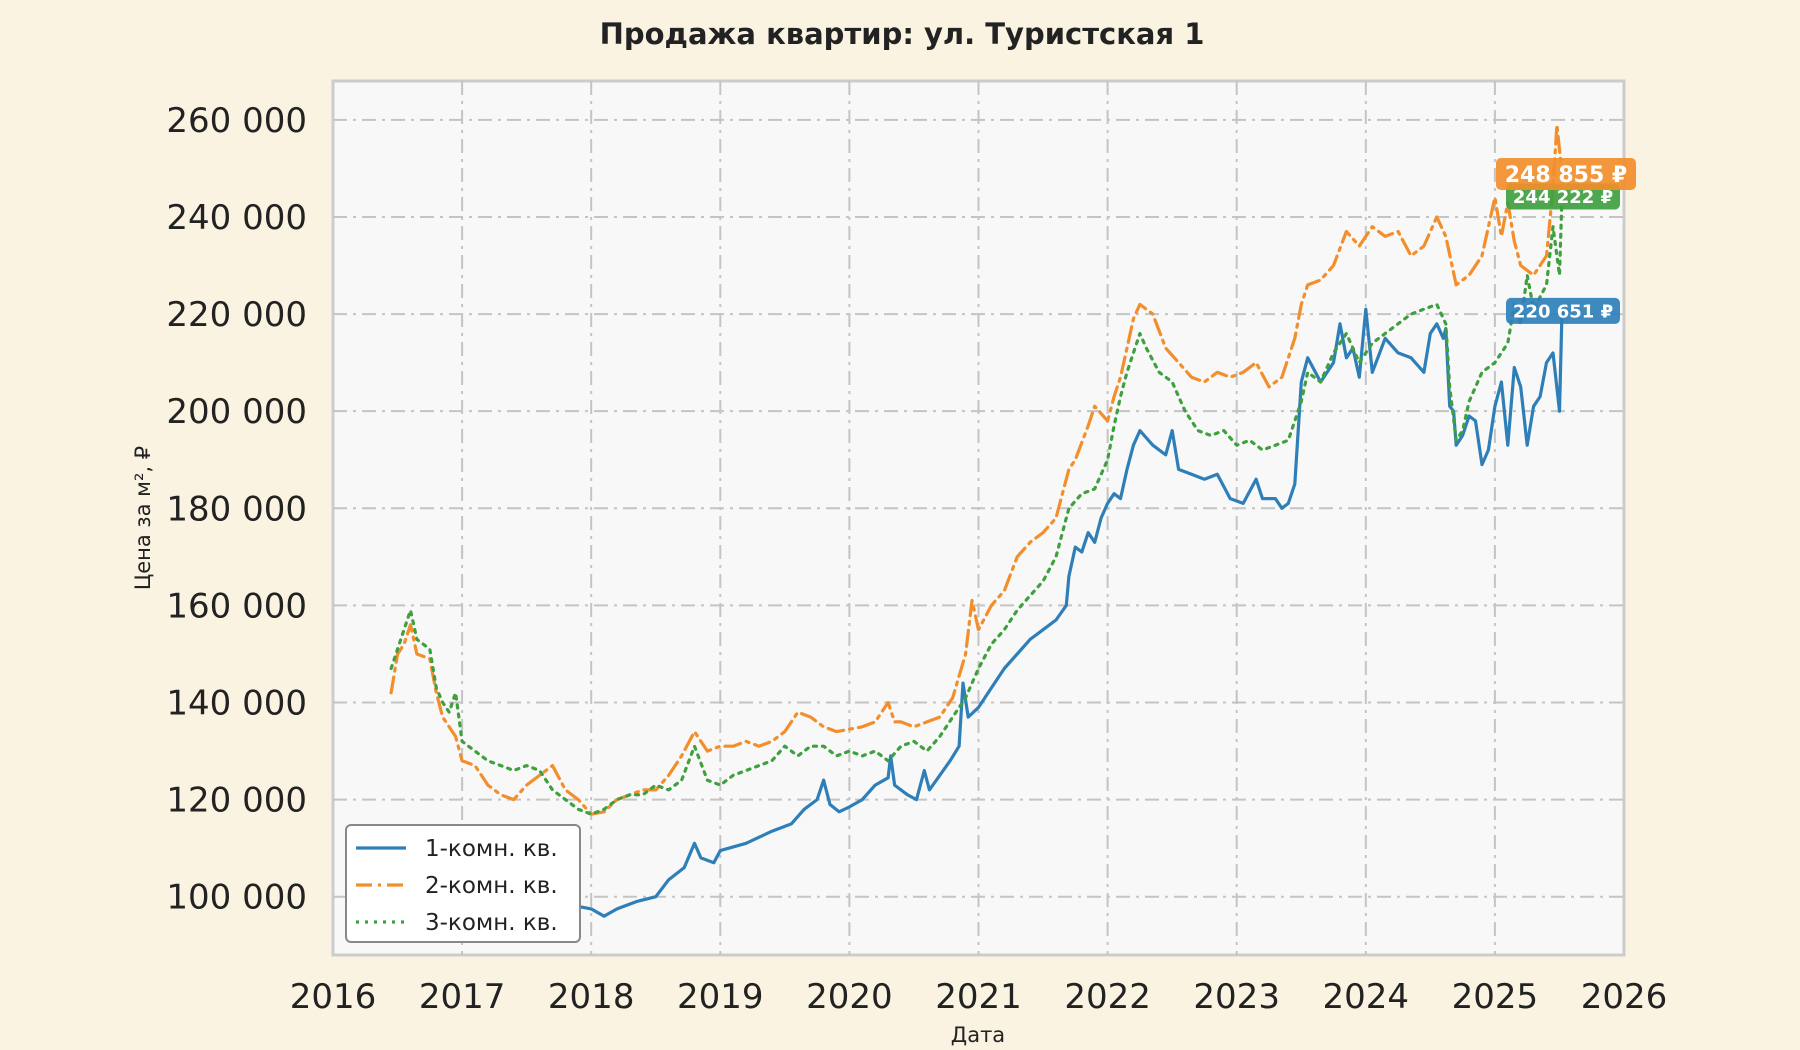 The height and width of the screenshot is (1050, 1800). I want to click on x-axis-label: Дата, so click(978, 1035).